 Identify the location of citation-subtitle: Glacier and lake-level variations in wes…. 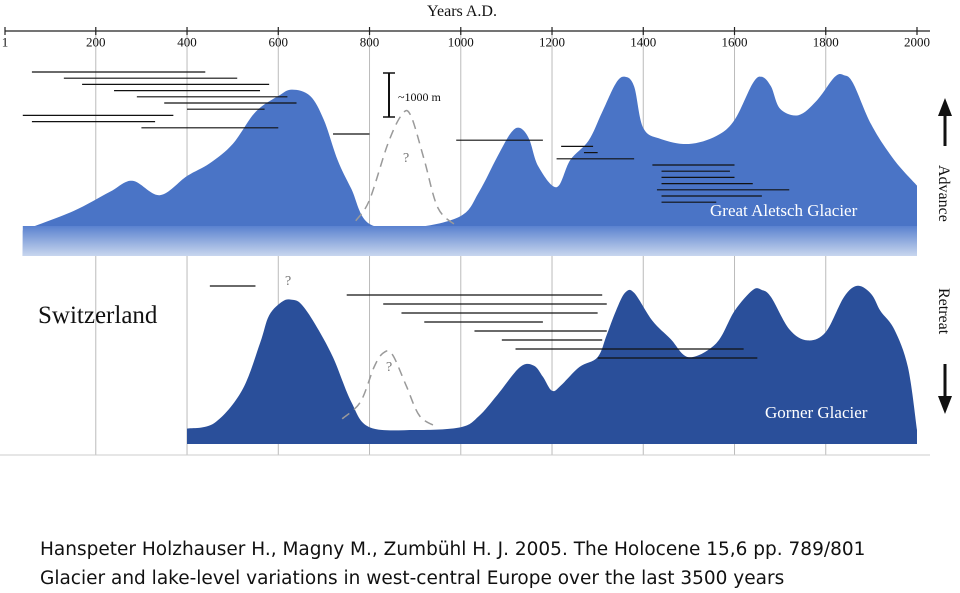
(412, 578).